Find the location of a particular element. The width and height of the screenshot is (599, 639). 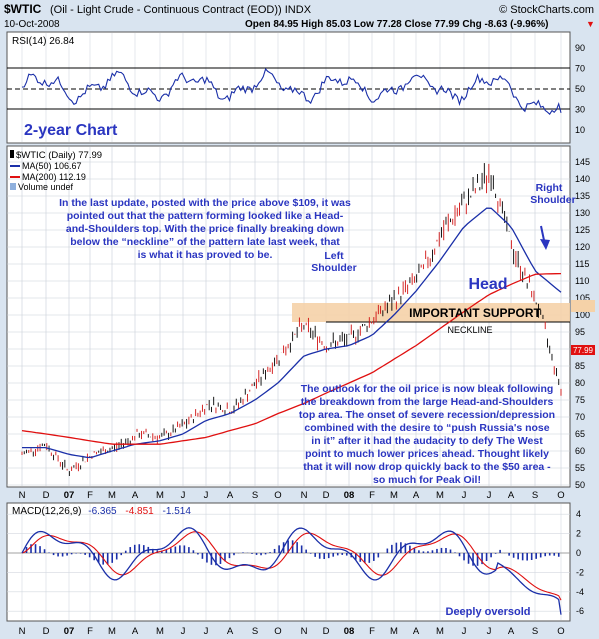

volume-legend-label: Volume undef is located at coordinates (46, 187).